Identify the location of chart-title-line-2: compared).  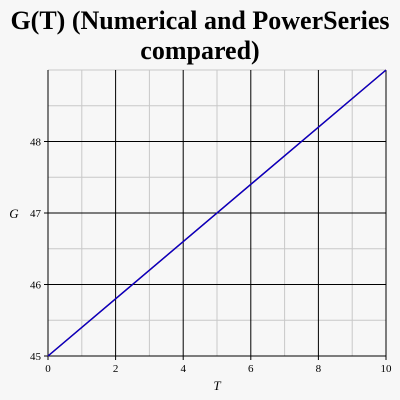
(200, 50).